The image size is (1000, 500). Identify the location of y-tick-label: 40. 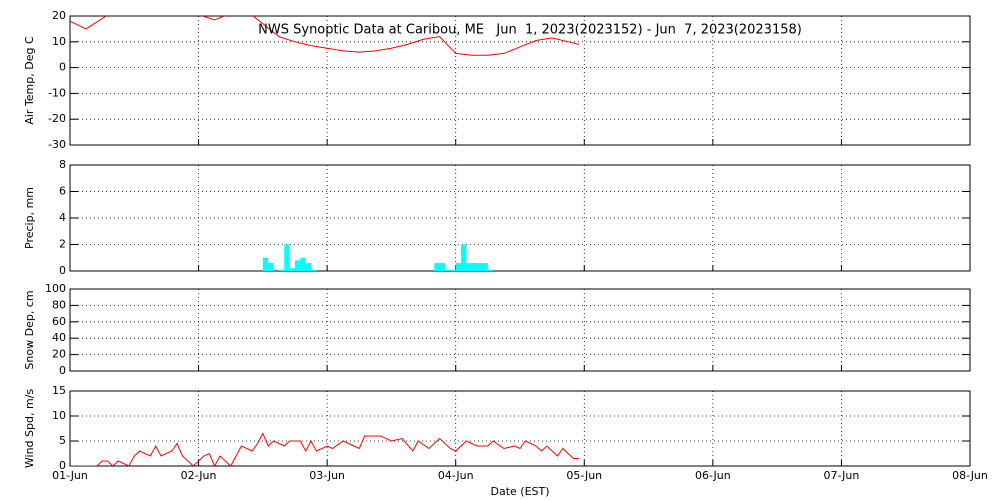
(59, 337).